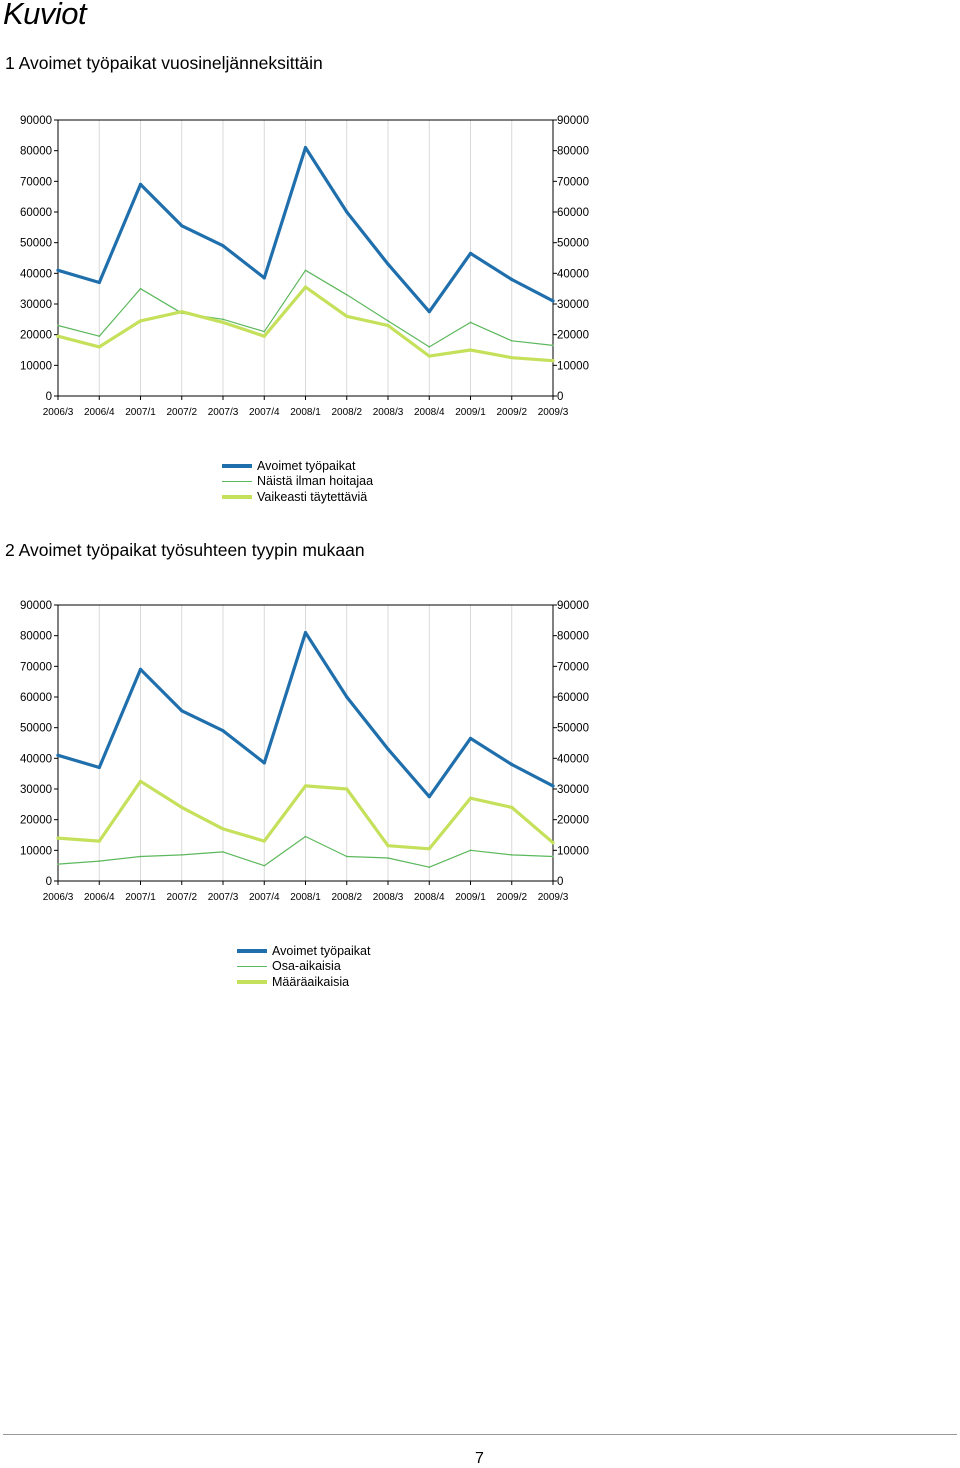  What do you see at coordinates (36, 152) in the screenshot?
I see `y-tick-label: 80000` at bounding box center [36, 152].